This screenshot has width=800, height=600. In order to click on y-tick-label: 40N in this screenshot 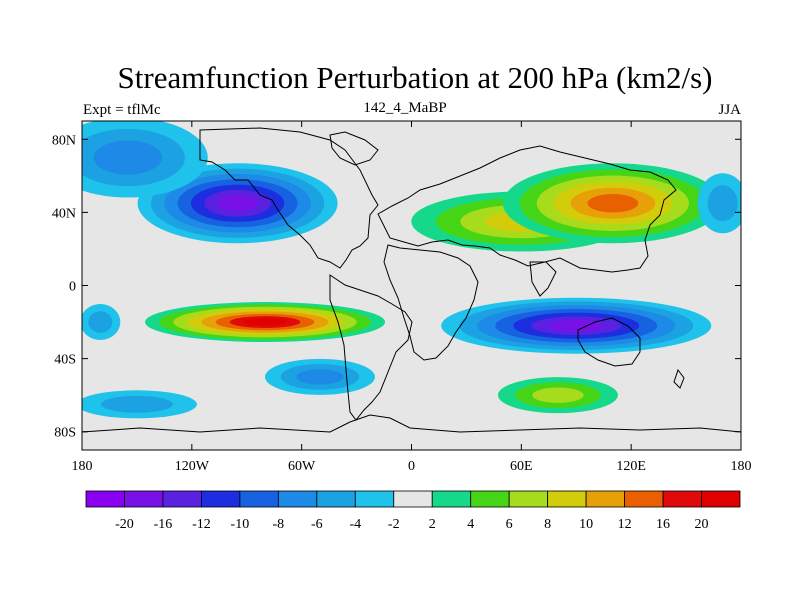, I will do `click(64, 213)`.